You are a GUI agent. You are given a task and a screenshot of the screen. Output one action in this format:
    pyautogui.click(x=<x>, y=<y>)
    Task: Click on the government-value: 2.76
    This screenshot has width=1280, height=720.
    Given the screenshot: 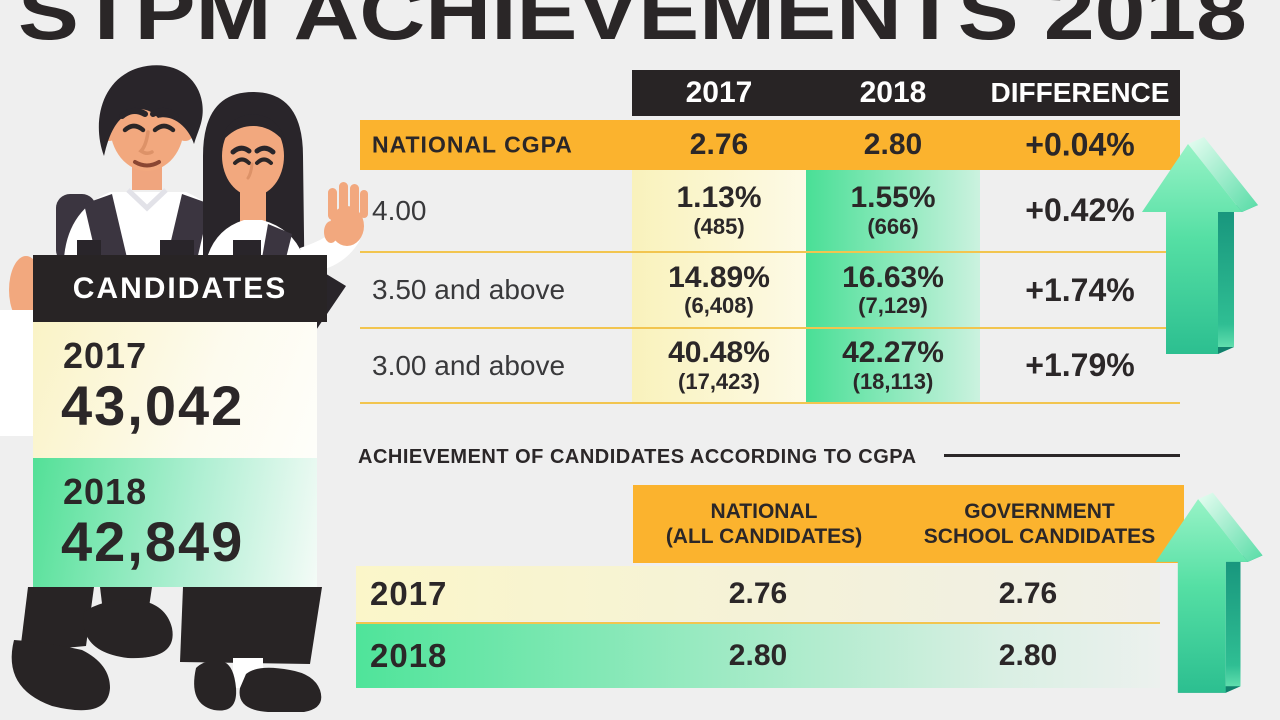 What is the action you would take?
    pyautogui.click(x=1028, y=593)
    